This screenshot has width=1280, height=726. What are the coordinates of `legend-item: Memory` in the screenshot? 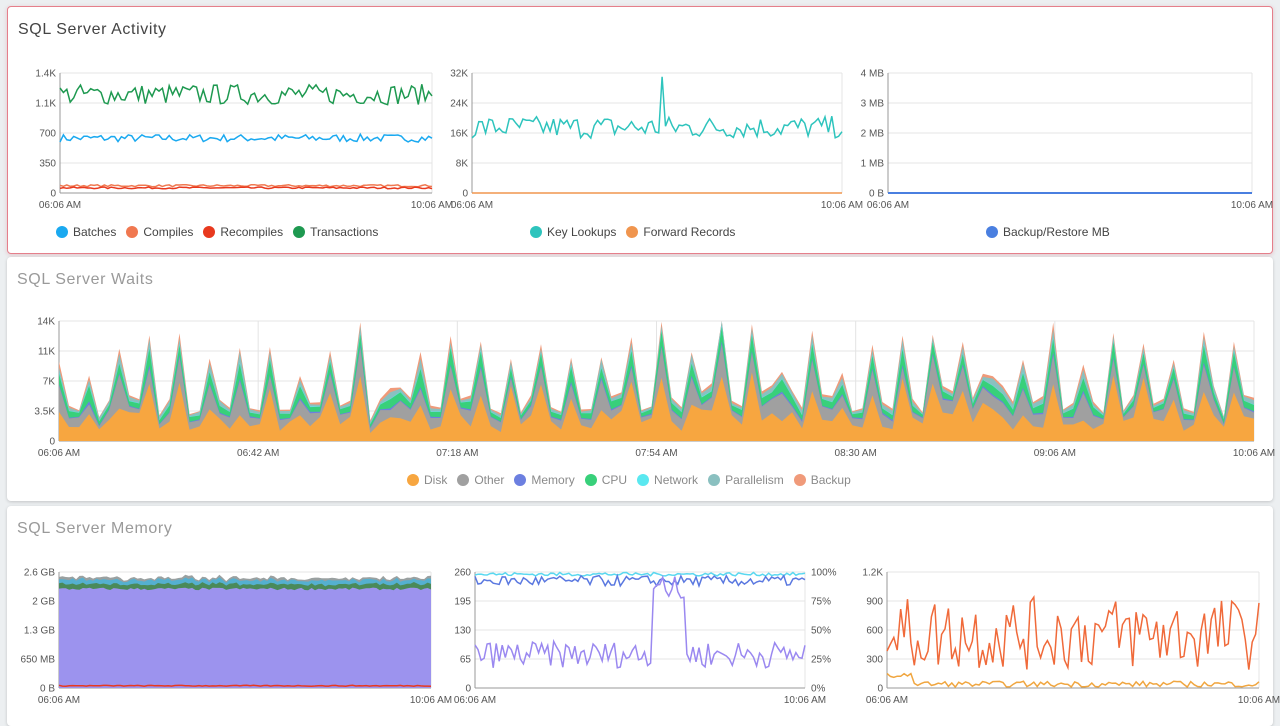 It's located at (544, 480).